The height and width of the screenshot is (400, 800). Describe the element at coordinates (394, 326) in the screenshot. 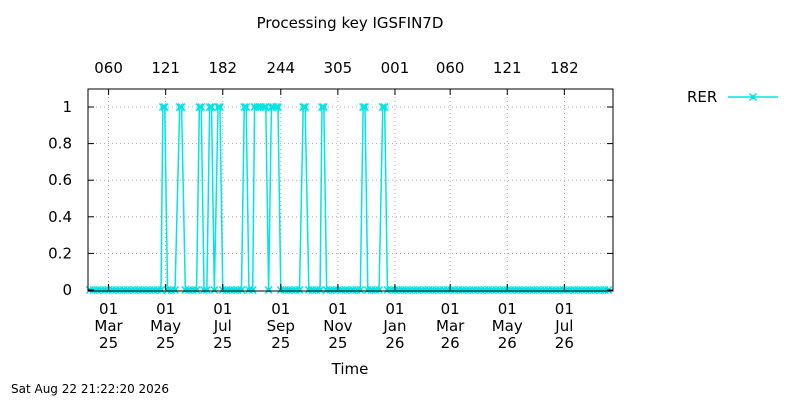

I see `x-tick-label-month: Jan` at that location.